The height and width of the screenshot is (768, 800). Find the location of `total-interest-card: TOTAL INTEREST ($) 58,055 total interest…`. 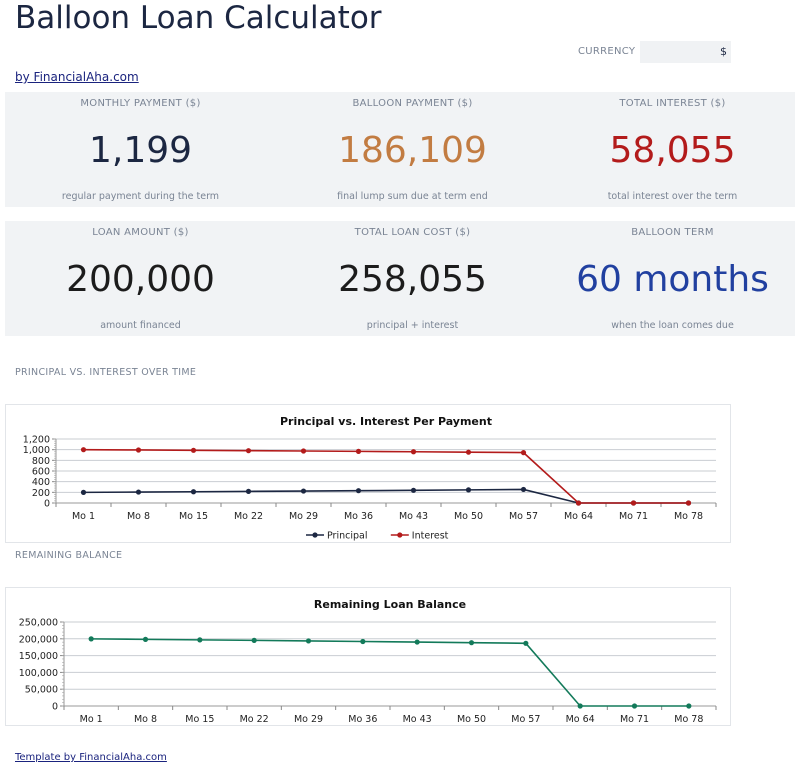

total-interest-card: TOTAL INTEREST ($) 58,055 total interest… is located at coordinates (670, 149).